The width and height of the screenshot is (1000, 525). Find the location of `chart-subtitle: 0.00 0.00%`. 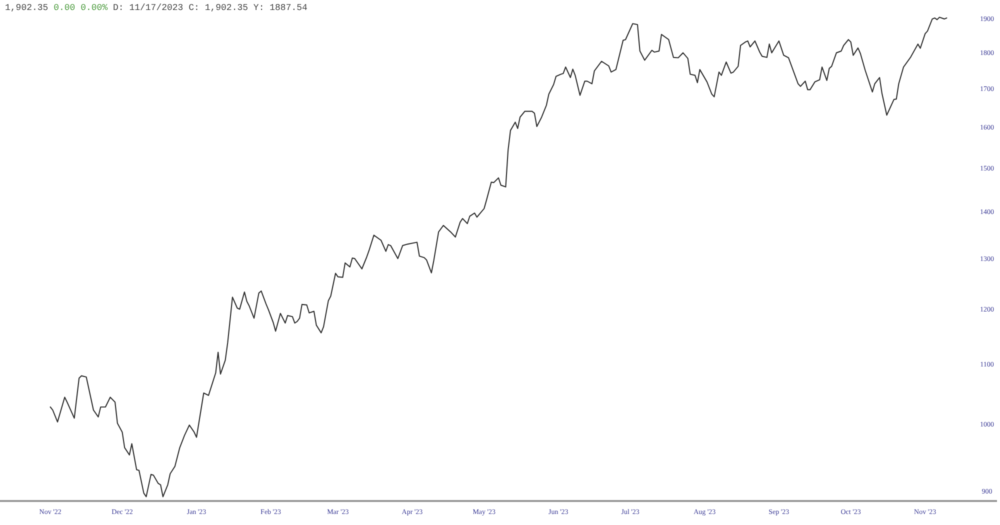

chart-subtitle: 0.00 0.00% is located at coordinates (81, 8).